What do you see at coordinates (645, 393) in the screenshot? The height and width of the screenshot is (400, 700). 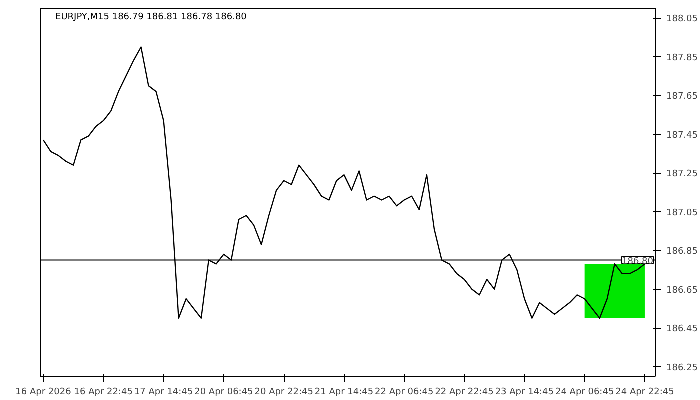 I see `x-tick-label: 24 Apr 22:45` at bounding box center [645, 393].